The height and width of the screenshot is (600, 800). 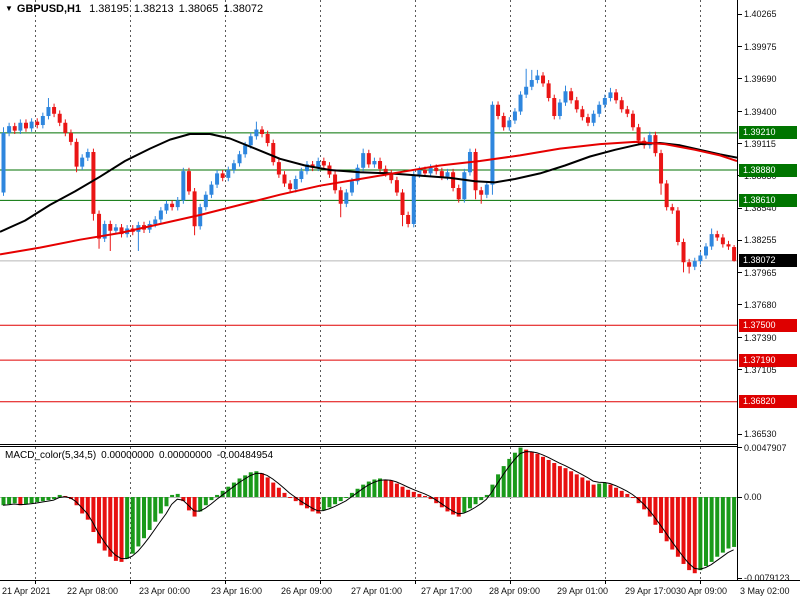 What do you see at coordinates (760, 272) in the screenshot?
I see `price-tick-label: 1.37965` at bounding box center [760, 272].